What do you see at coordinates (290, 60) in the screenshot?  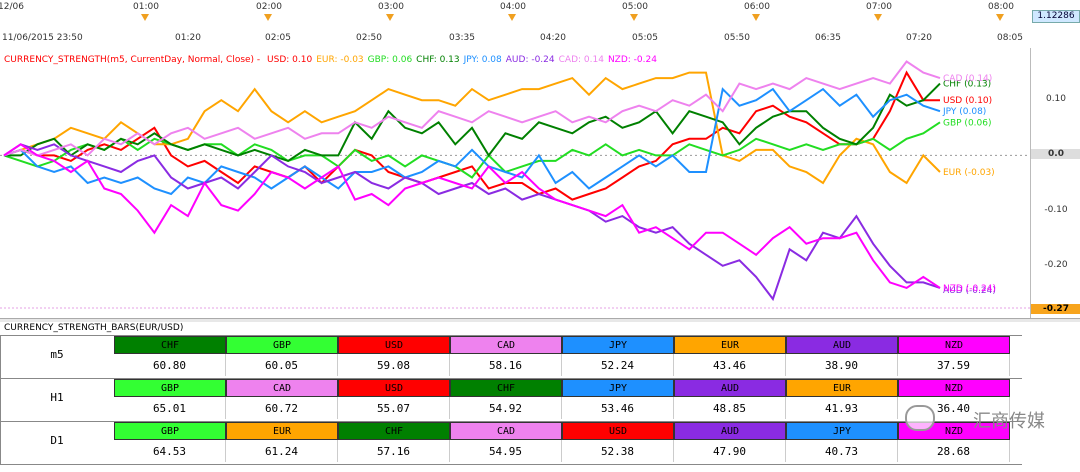 I see `readout-usd: USD: 0.10` at bounding box center [290, 60].